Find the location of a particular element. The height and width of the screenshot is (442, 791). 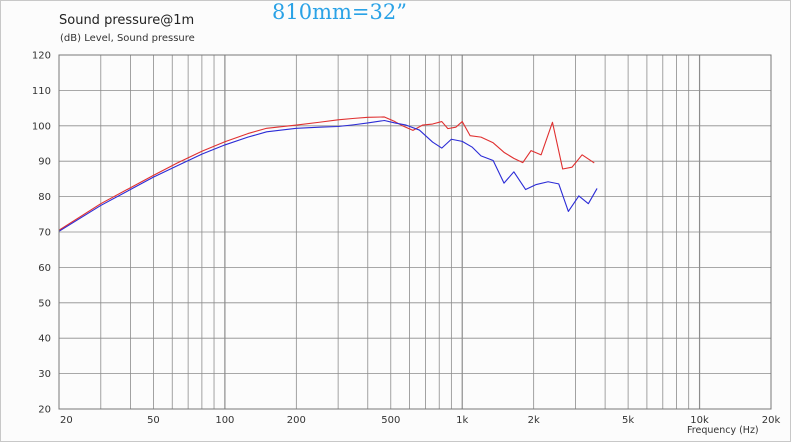

y-tick-label: 40 is located at coordinates (44, 339).